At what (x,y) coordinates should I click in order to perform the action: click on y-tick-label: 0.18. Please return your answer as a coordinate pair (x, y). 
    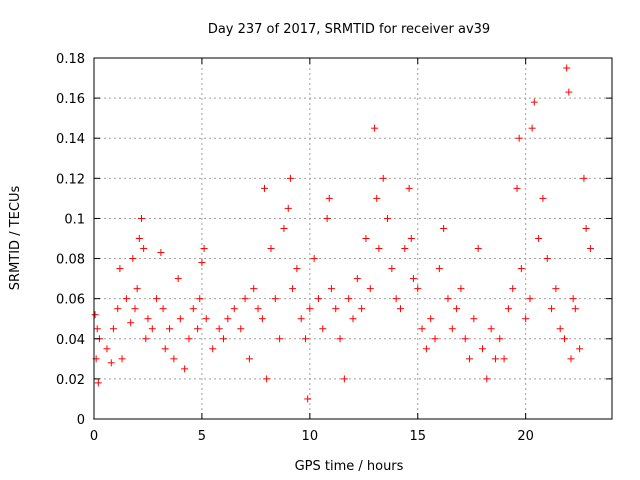
    Looking at the image, I should click on (70, 59).